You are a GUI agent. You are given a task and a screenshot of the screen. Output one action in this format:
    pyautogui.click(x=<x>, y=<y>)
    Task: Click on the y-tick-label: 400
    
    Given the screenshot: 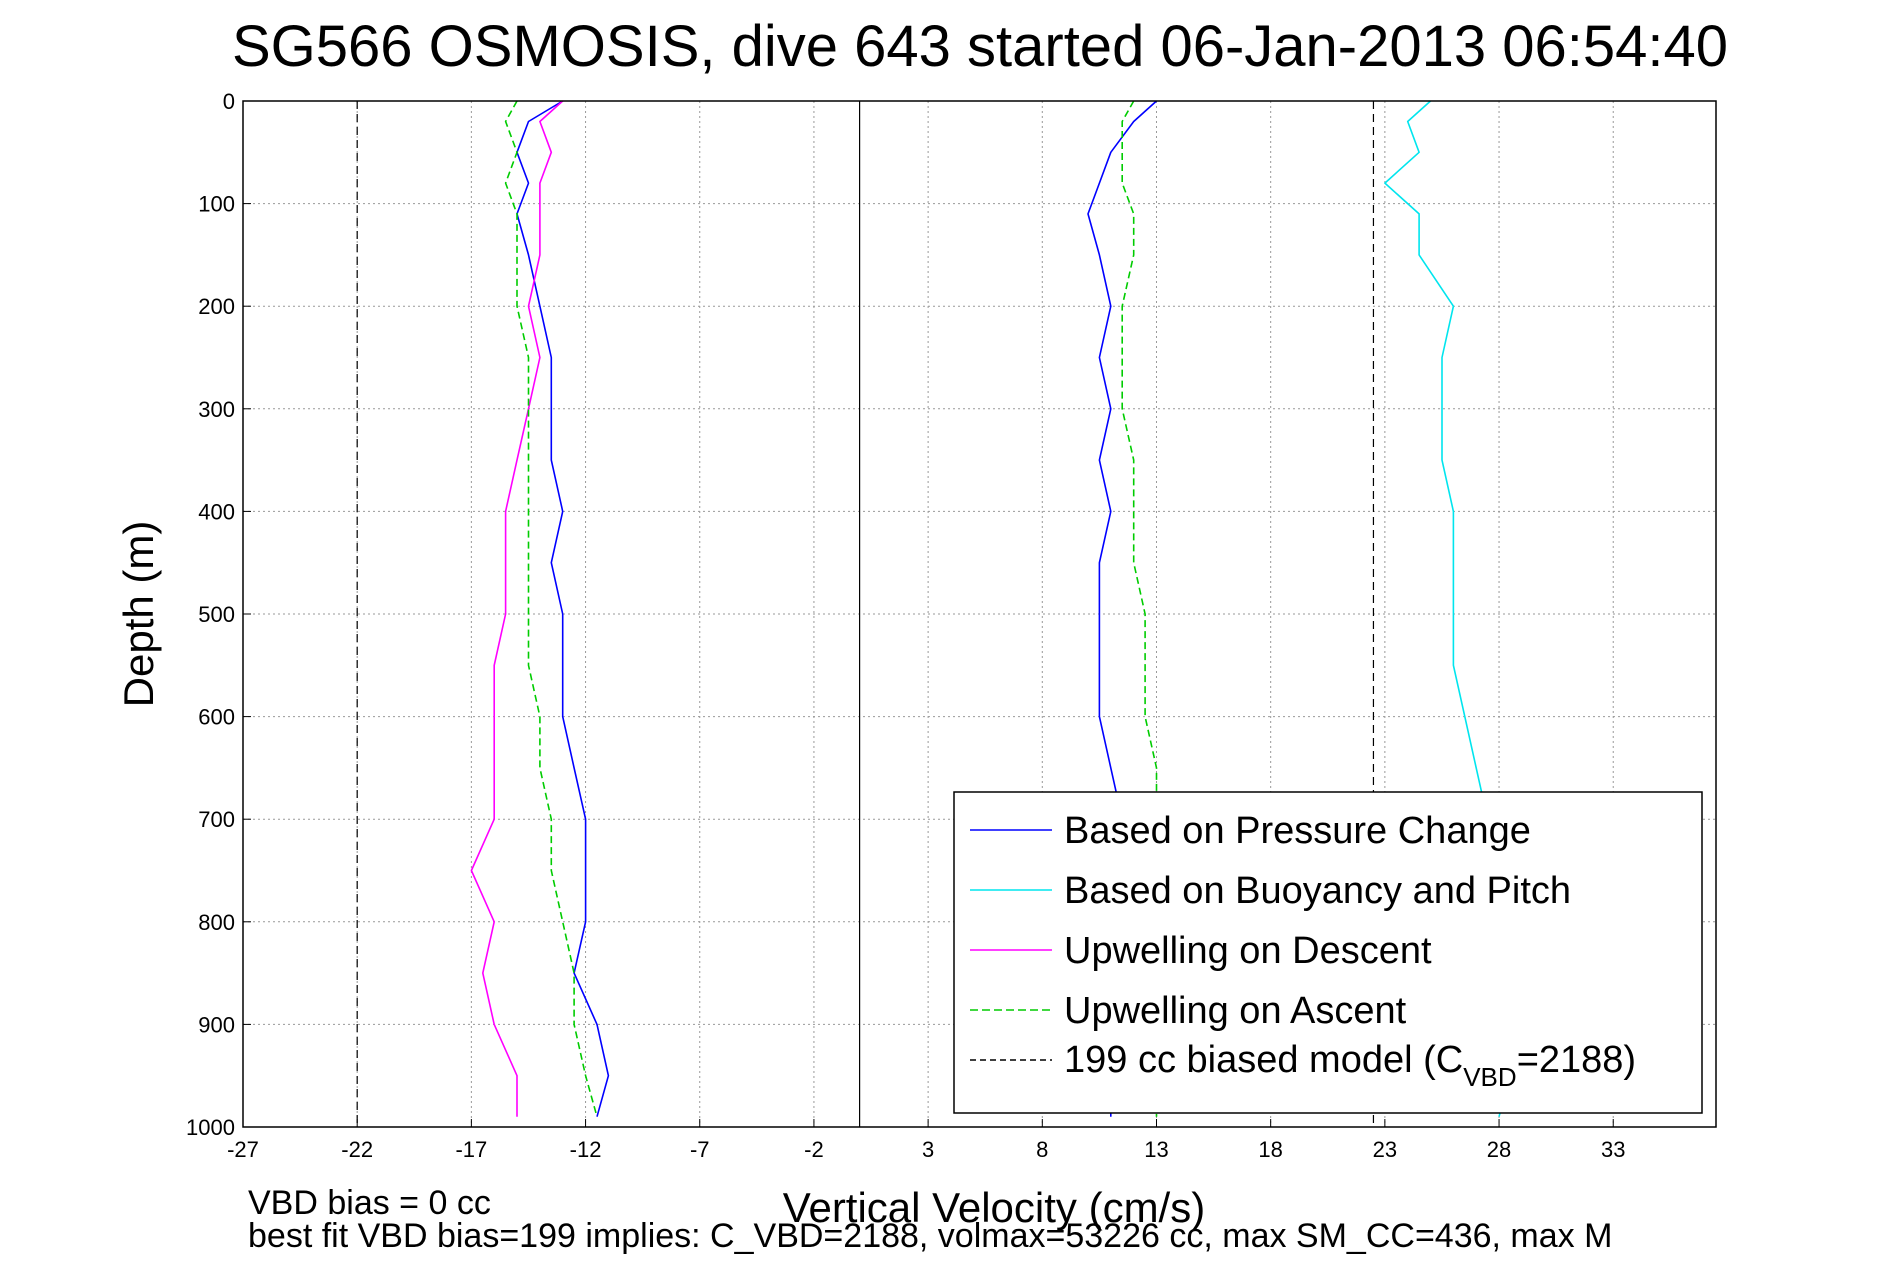 What is the action you would take?
    pyautogui.click(x=216, y=511)
    